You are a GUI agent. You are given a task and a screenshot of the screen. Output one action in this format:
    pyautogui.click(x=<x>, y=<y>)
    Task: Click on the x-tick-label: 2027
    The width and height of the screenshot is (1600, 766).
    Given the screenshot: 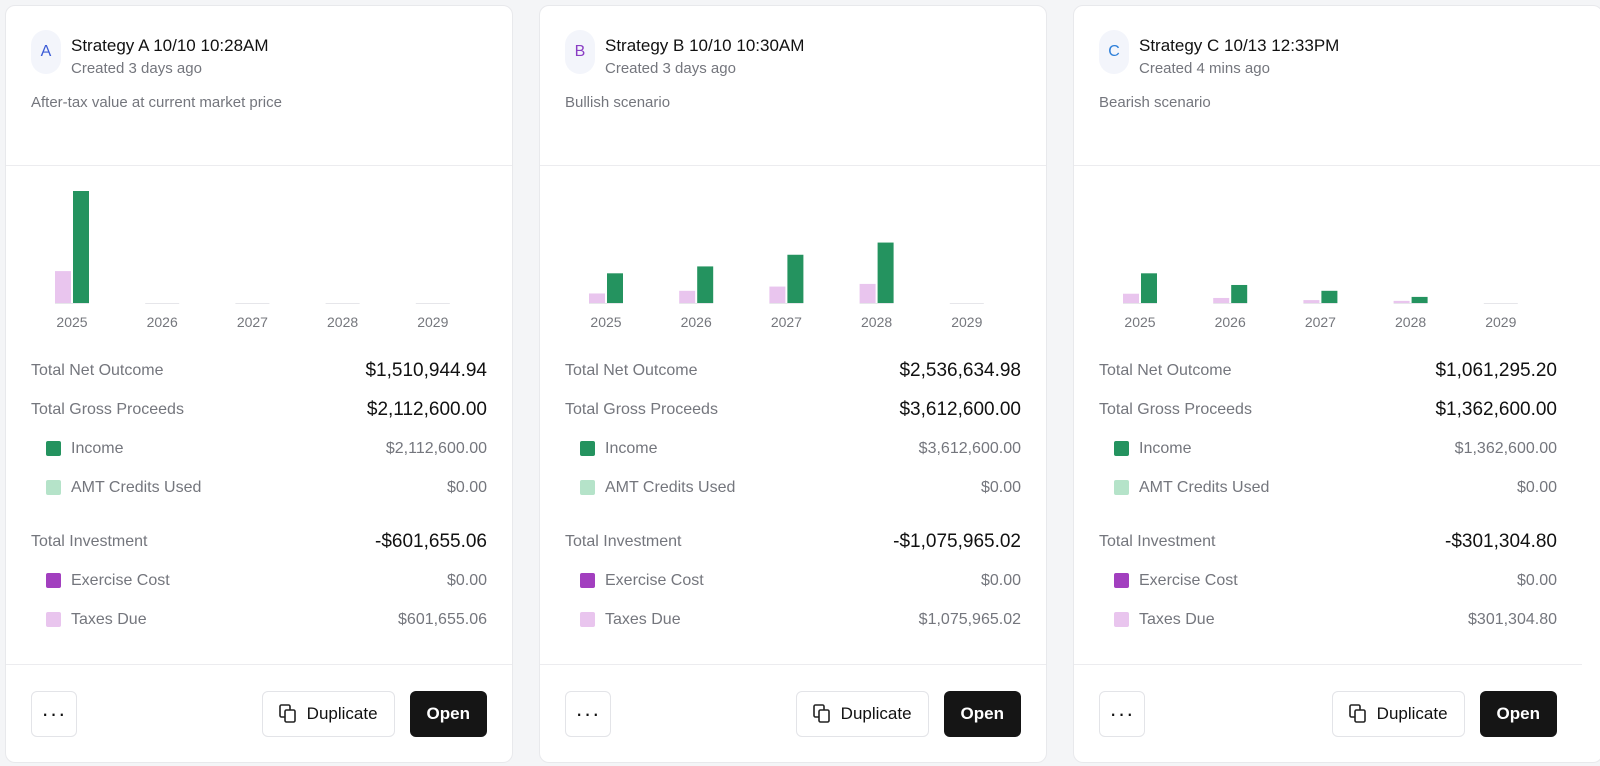 What is the action you would take?
    pyautogui.click(x=786, y=322)
    